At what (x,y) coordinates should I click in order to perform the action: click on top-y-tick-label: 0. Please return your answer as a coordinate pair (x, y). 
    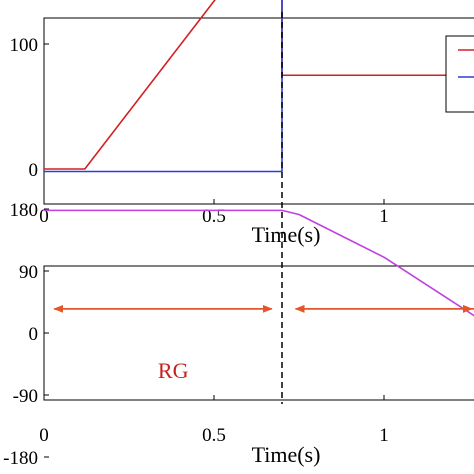
    Looking at the image, I should click on (34, 170).